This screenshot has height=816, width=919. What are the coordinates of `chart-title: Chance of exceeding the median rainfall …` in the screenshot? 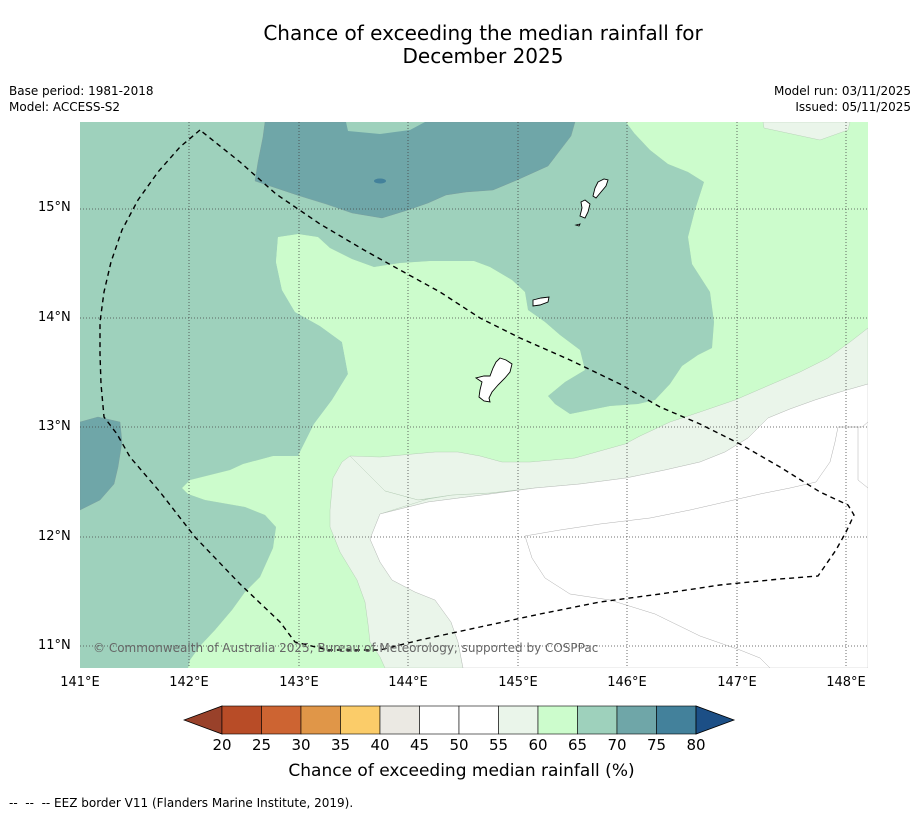 It's located at (459, 45).